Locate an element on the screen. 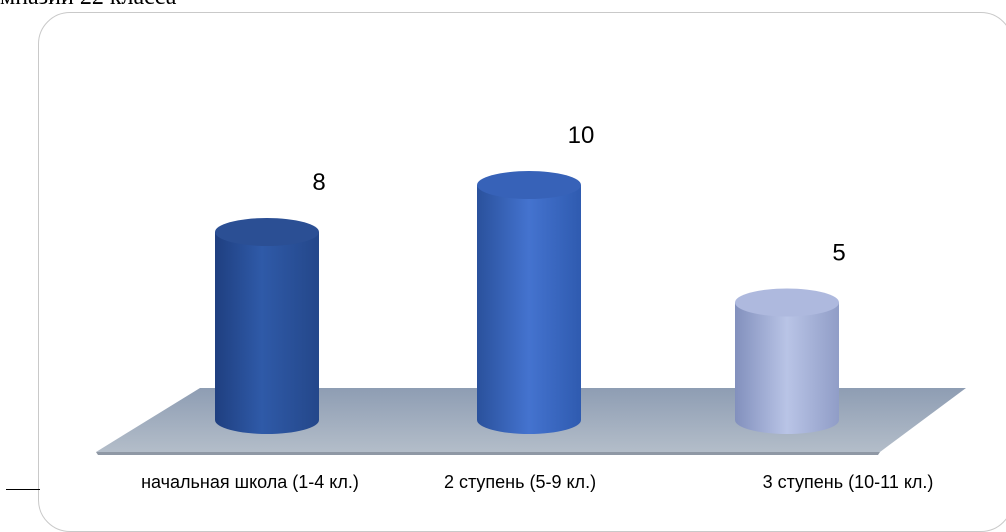  page-heading: мназии 22 класса is located at coordinates (88, 5).